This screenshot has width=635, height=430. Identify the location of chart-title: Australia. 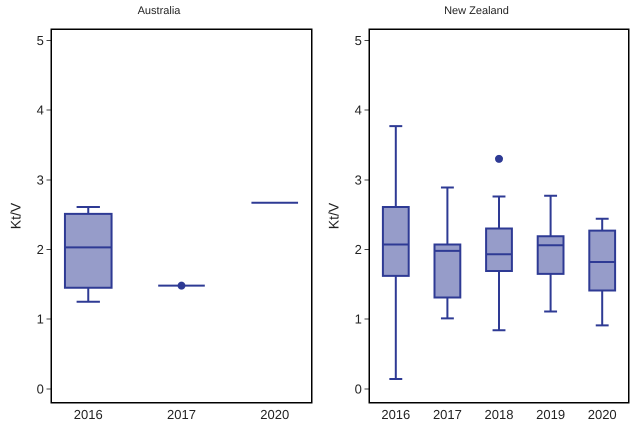
(160, 11).